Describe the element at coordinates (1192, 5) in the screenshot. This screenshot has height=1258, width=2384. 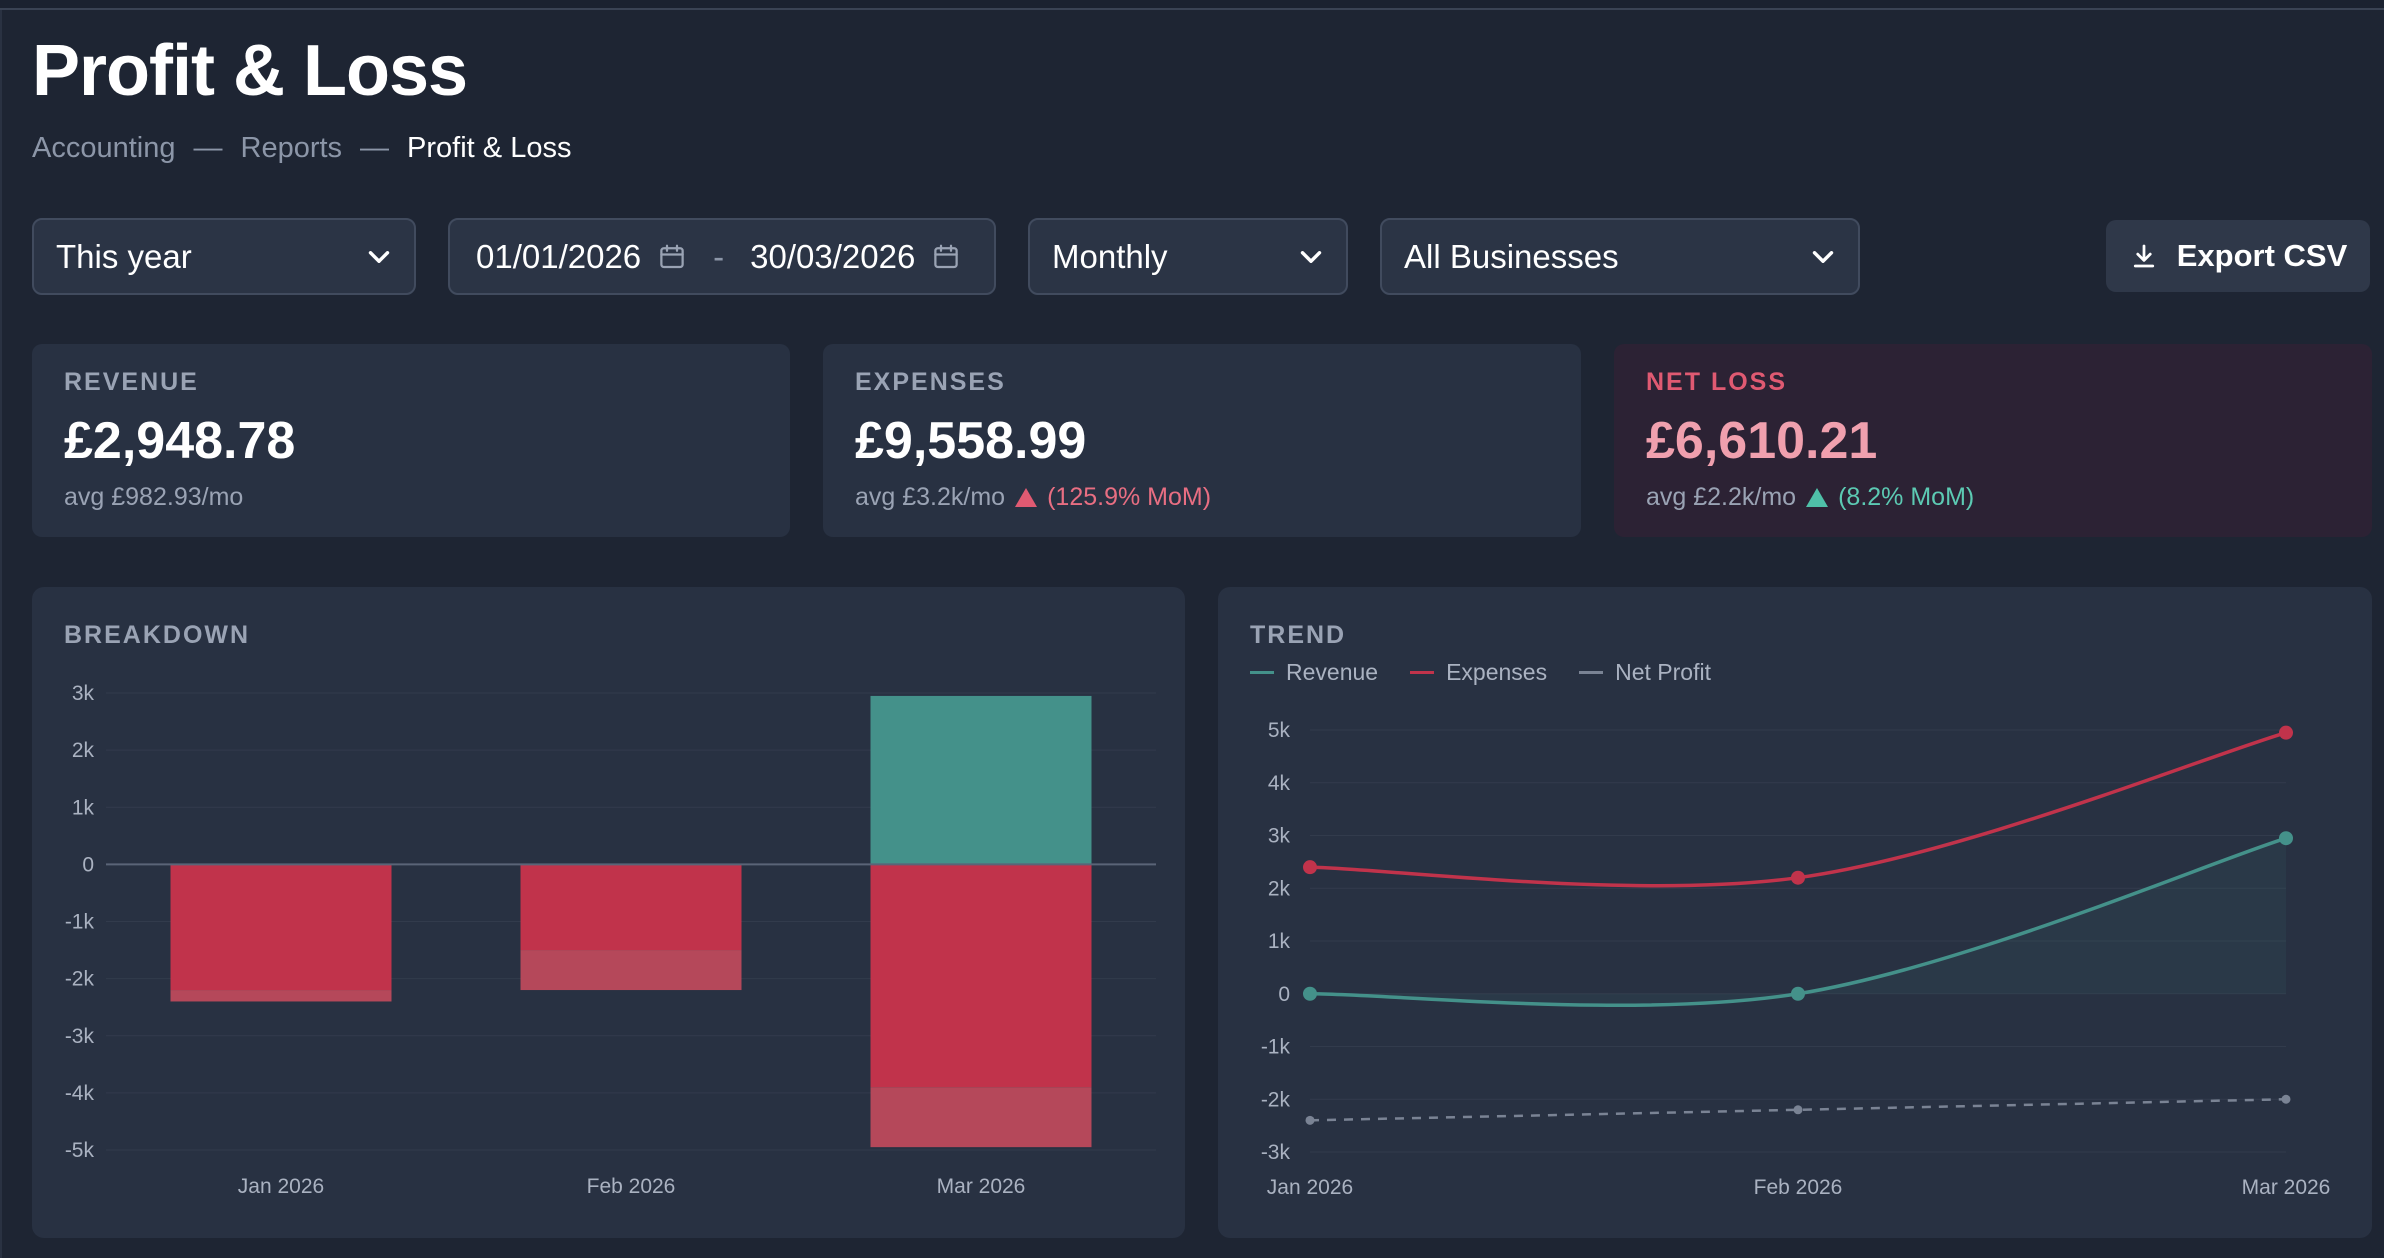
I see `window-top-border` at that location.